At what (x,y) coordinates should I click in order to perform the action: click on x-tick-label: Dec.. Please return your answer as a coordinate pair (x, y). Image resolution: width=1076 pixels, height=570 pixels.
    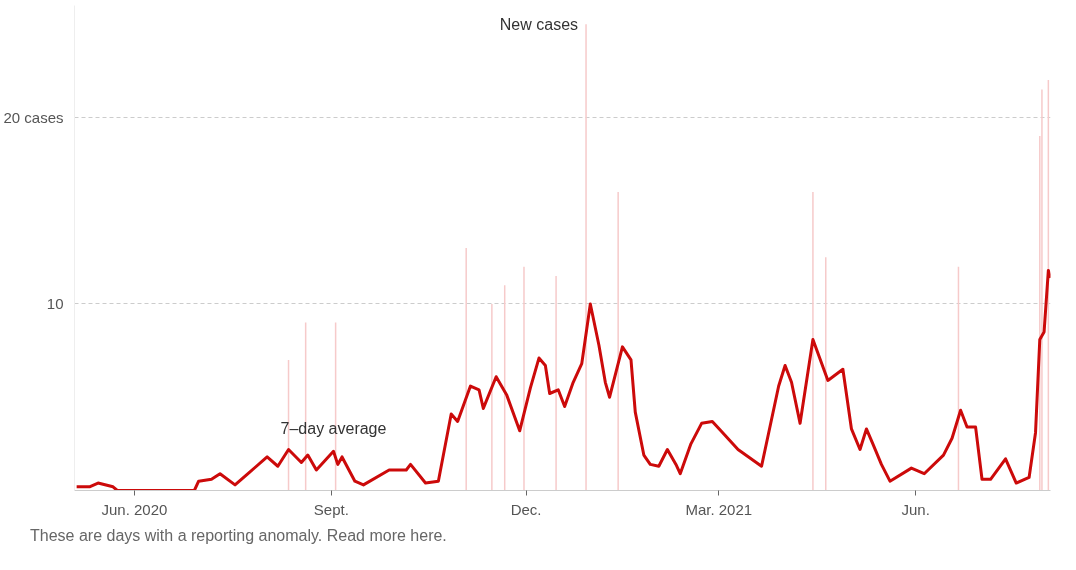
    Looking at the image, I should click on (526, 509).